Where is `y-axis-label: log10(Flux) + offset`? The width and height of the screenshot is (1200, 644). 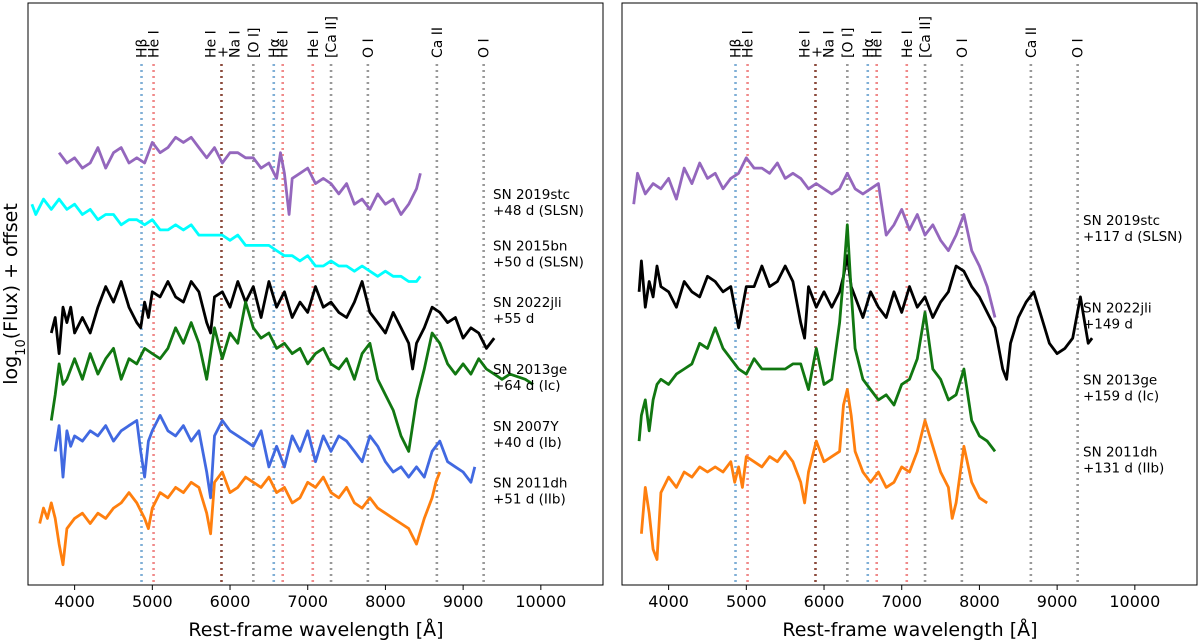 y-axis-label: log10(Flux) + offset is located at coordinates (14, 294).